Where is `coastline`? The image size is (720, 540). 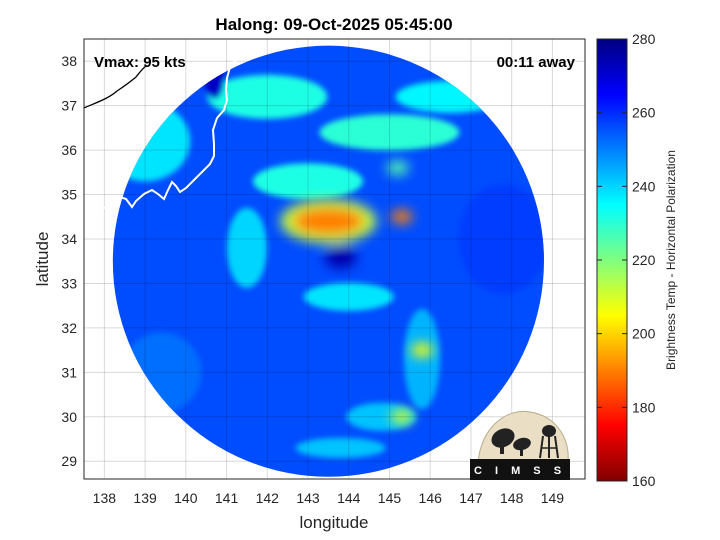 coastline is located at coordinates (115, 87).